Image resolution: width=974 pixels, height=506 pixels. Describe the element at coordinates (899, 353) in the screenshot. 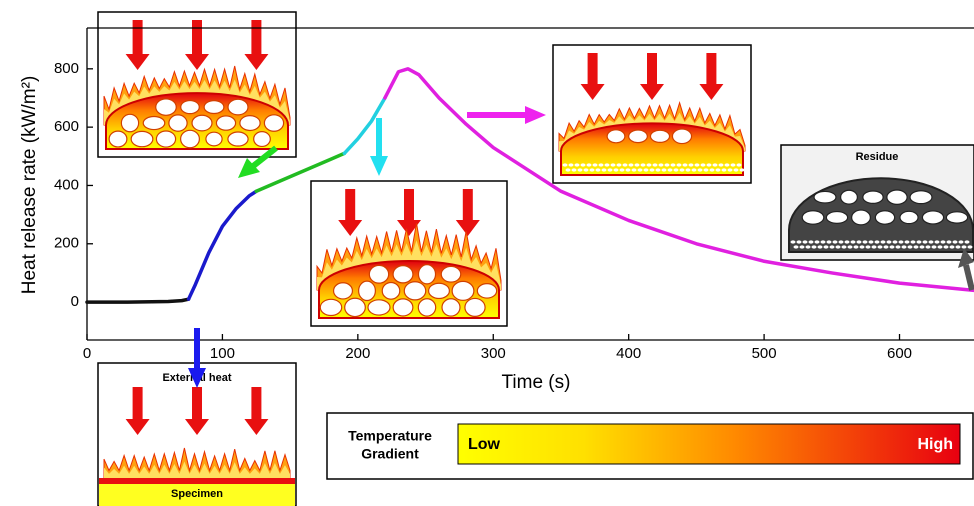

I see `x-tick-label: 600` at that location.